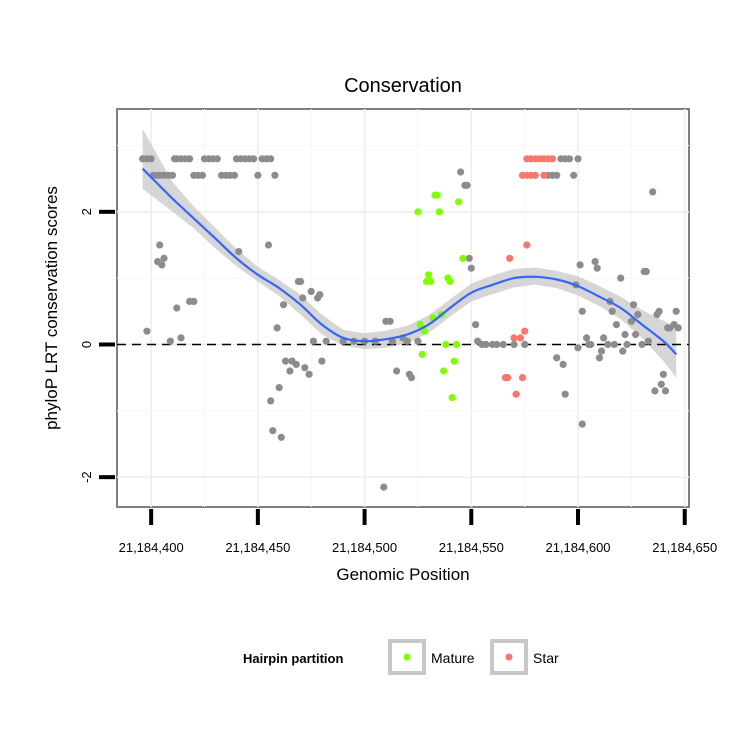 Image resolution: width=750 pixels, height=750 pixels. What do you see at coordinates (51, 308) in the screenshot?
I see `y-axis-title: phyloP LRT conservation scores` at bounding box center [51, 308].